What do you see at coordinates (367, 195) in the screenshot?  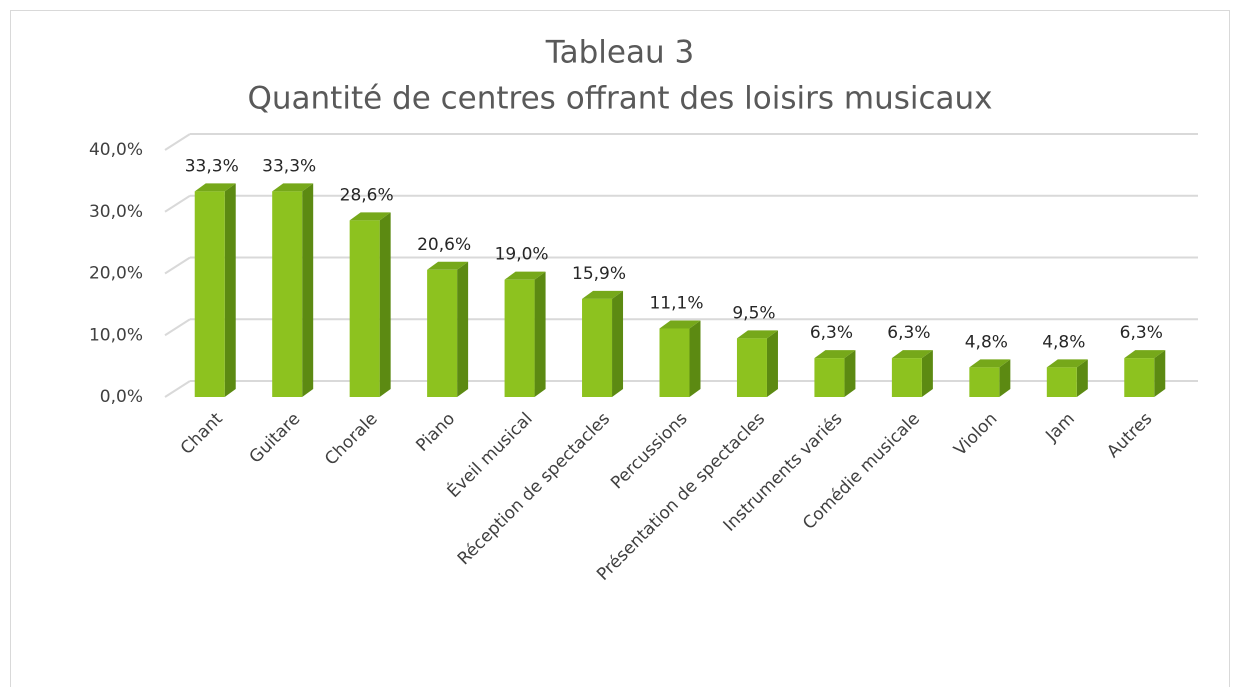 I see `value-label: 28,6%` at bounding box center [367, 195].